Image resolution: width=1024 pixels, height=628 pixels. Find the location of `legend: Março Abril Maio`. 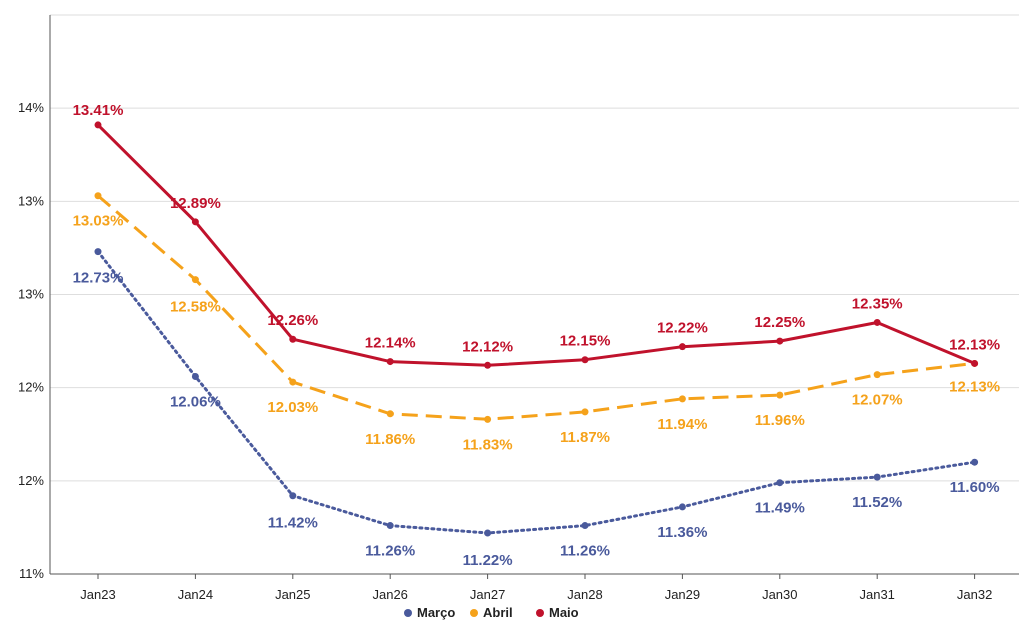

legend: Março Abril Maio is located at coordinates (491, 612).